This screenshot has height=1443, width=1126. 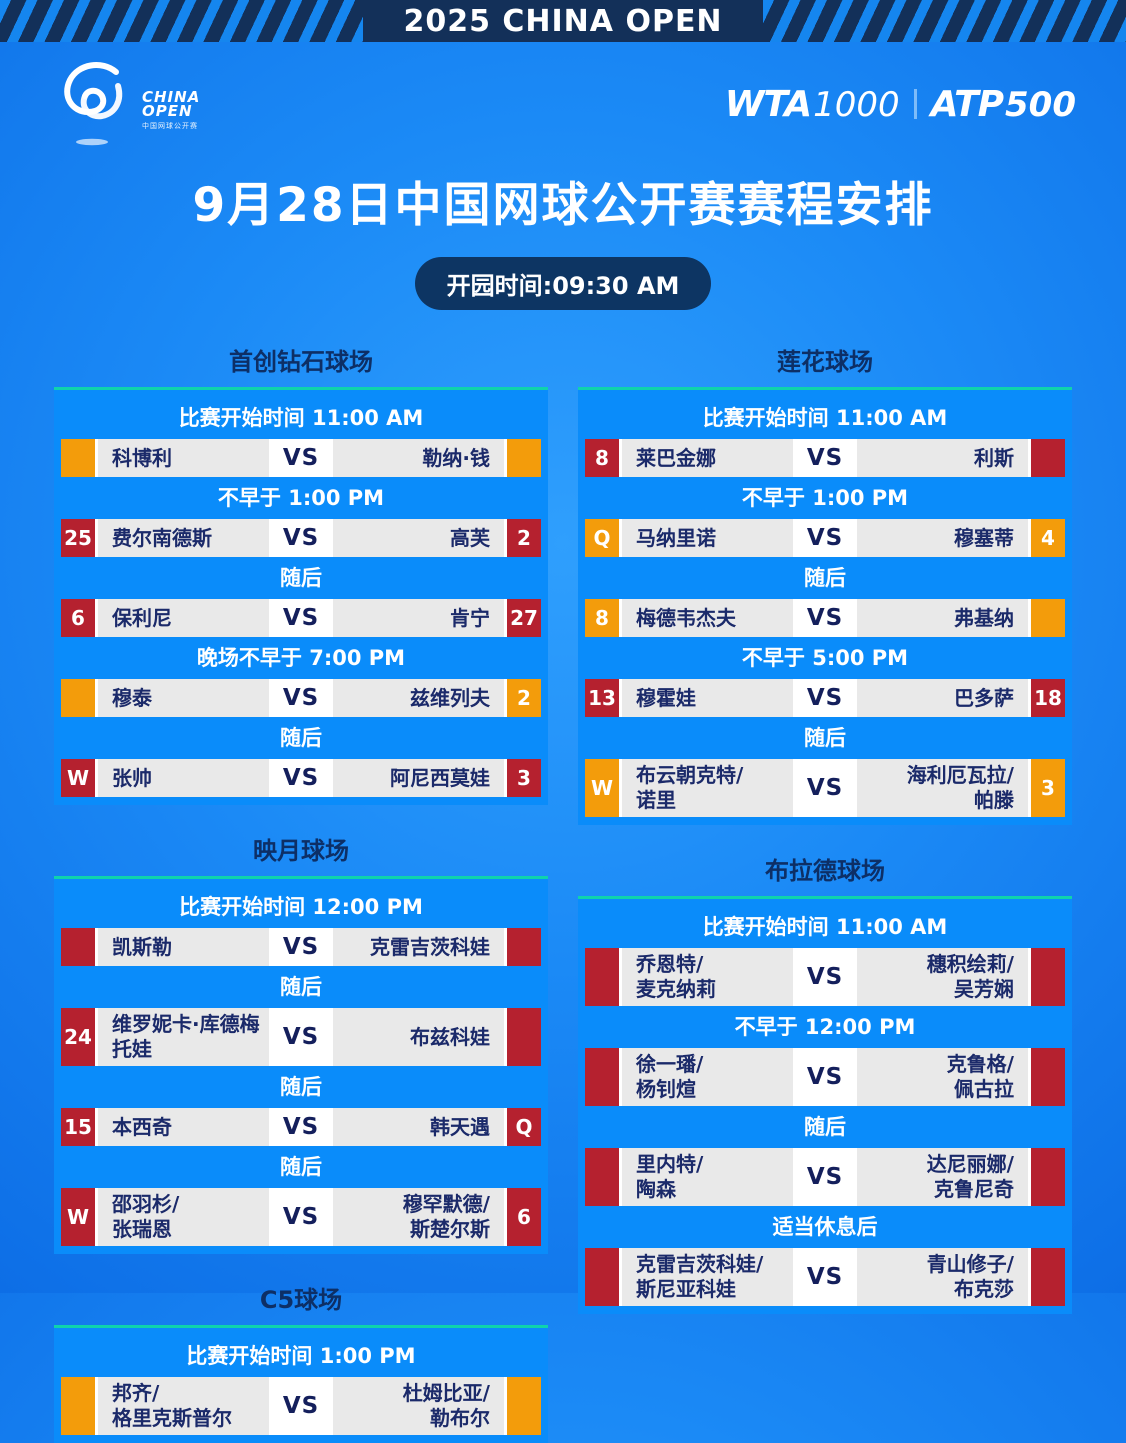 What do you see at coordinates (418, 1406) in the screenshot?
I see `player-name-right: 杜姆比亚/ 勒布尔` at bounding box center [418, 1406].